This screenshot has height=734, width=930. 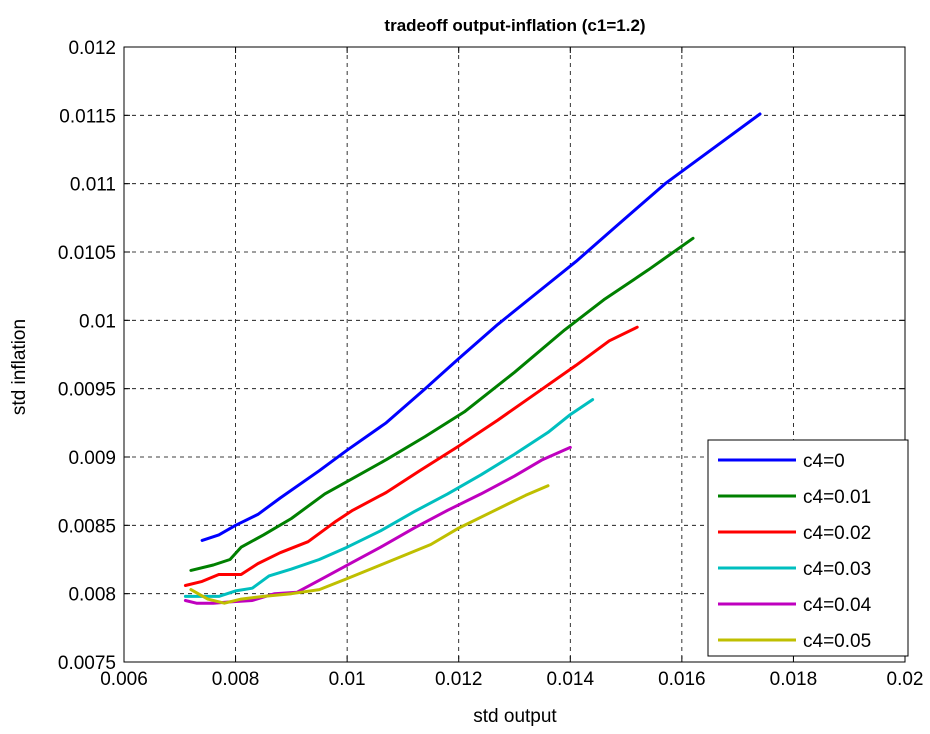 I want to click on y-tick-label: 0.0085, so click(x=87, y=526).